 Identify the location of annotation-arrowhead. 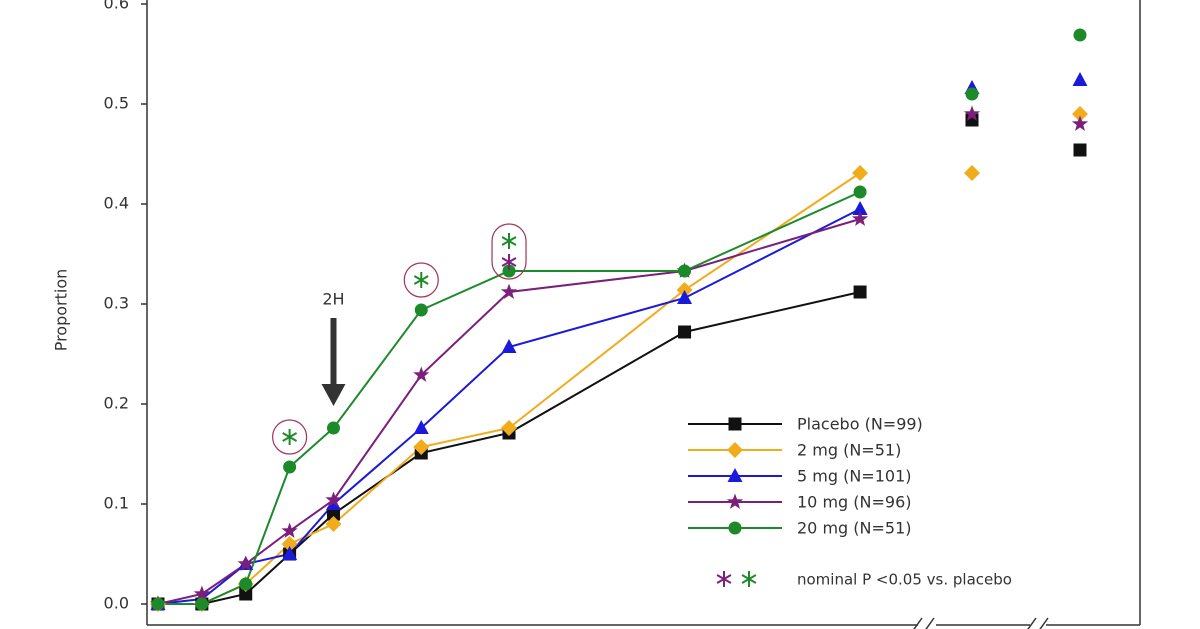
(333, 395).